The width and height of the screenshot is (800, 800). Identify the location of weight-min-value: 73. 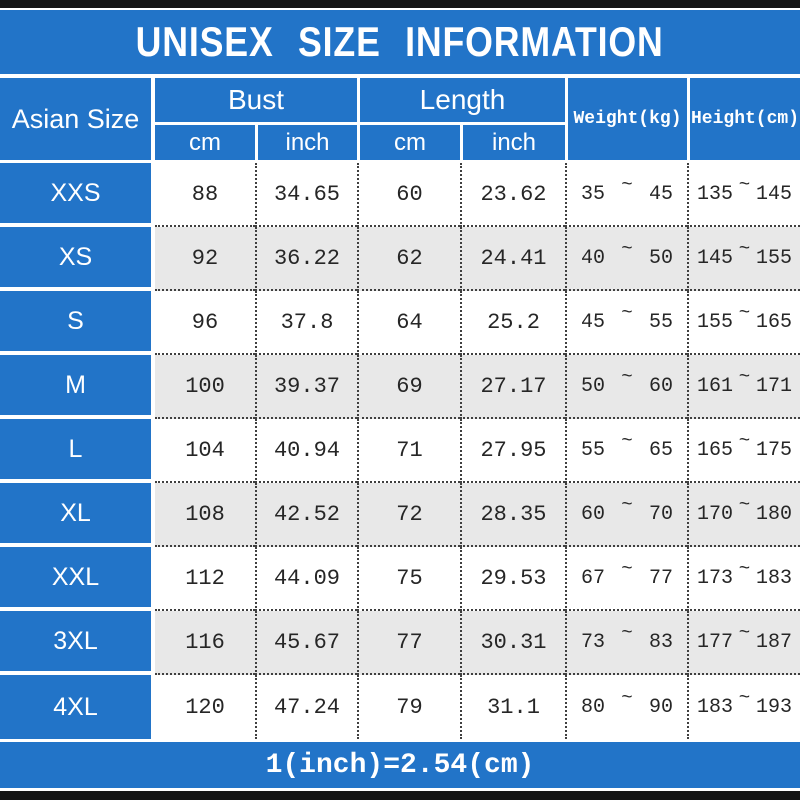
(593, 642).